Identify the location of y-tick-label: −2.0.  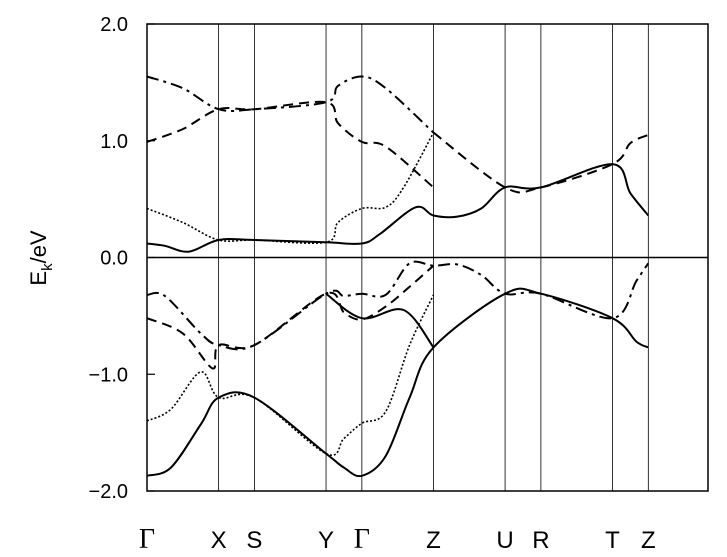
(108, 492).